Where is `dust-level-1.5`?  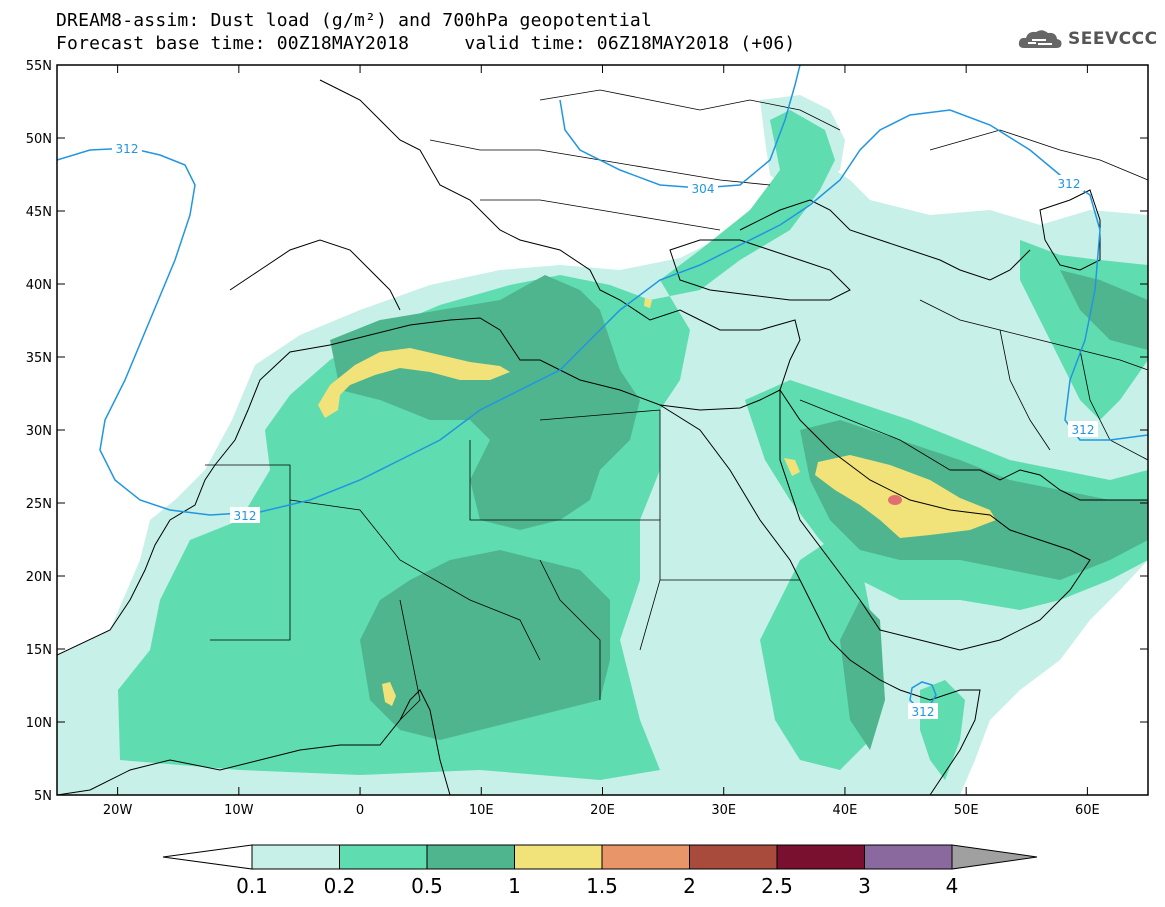 dust-level-1.5 is located at coordinates (895, 500).